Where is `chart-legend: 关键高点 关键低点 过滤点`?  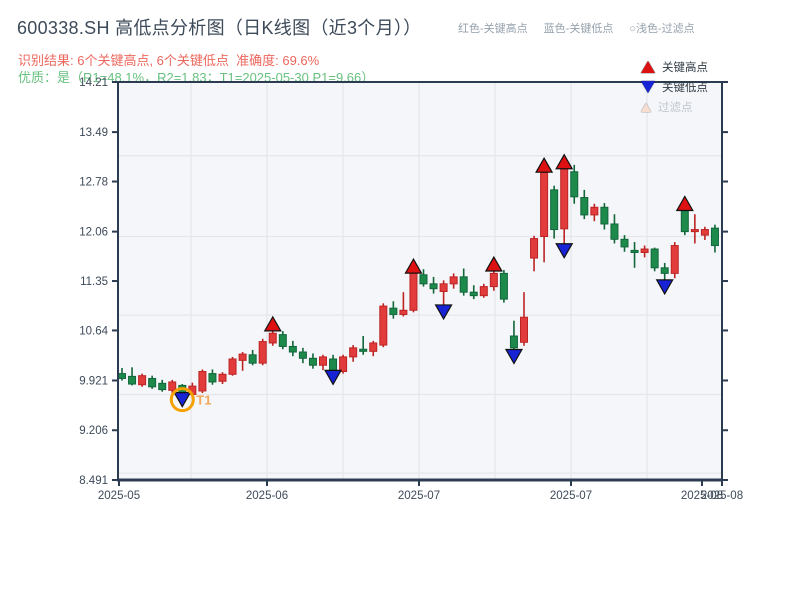 chart-legend: 关键高点 关键低点 过滤点 is located at coordinates (674, 87).